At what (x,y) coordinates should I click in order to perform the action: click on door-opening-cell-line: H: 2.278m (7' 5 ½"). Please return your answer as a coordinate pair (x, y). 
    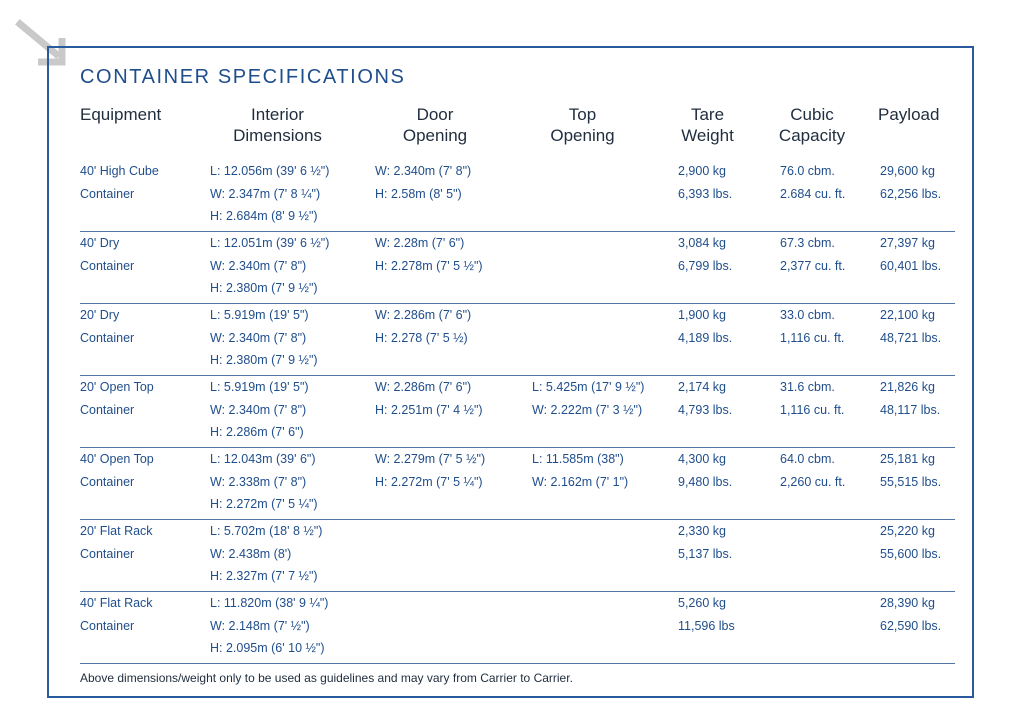
    Looking at the image, I should click on (429, 265).